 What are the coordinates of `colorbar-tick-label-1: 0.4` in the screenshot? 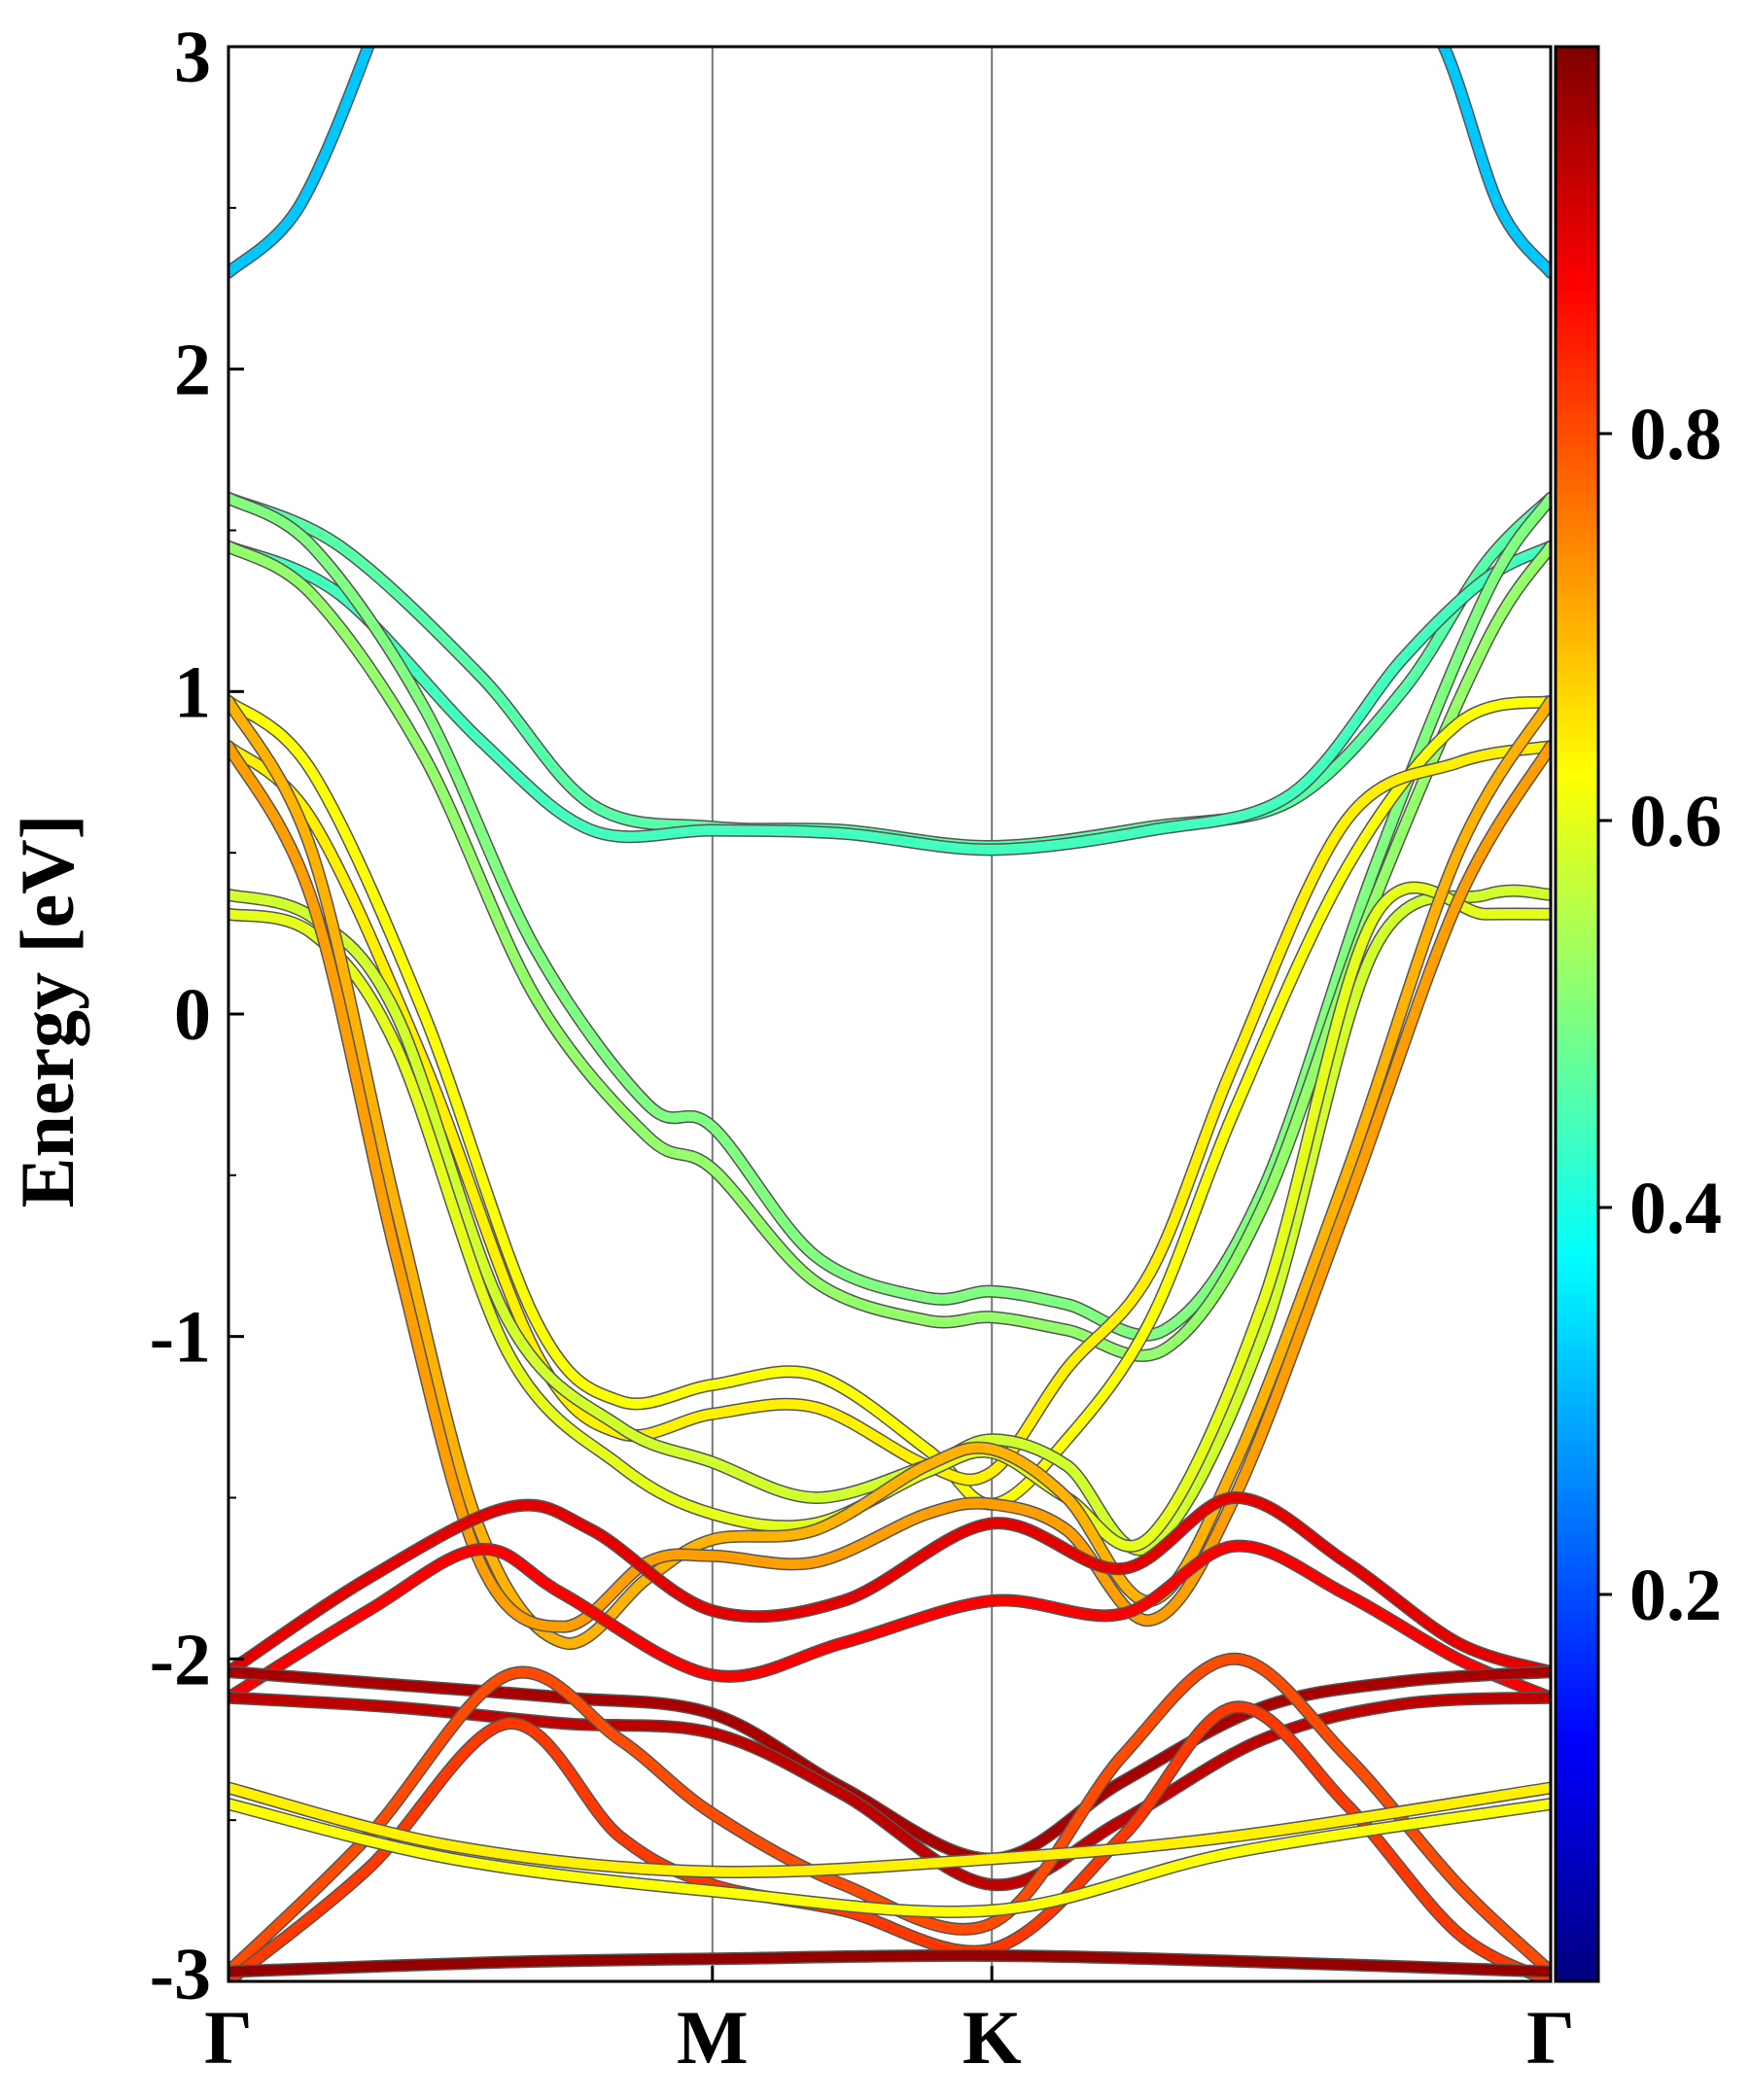 It's located at (1675, 1208).